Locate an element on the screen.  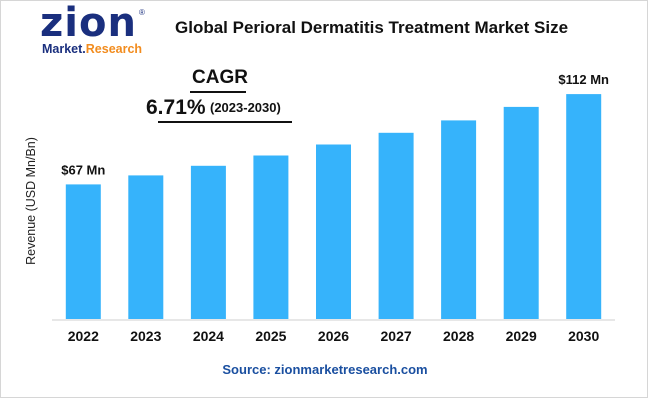
x-tick-labels: 2022 2023 2024 2025 2026 2027 2028 2029 2030 is located at coordinates (334, 336).